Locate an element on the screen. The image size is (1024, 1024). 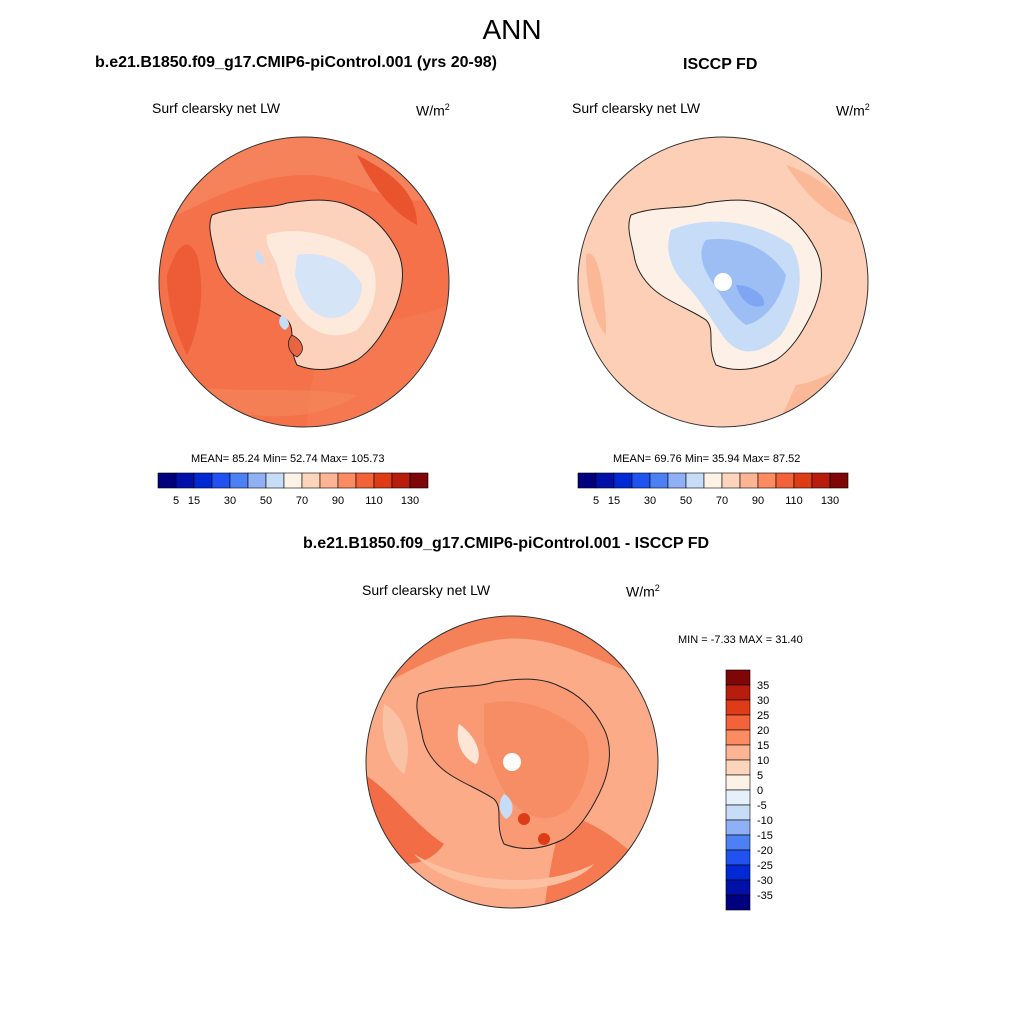
colorbar-tick-label: -20 is located at coordinates (765, 851).